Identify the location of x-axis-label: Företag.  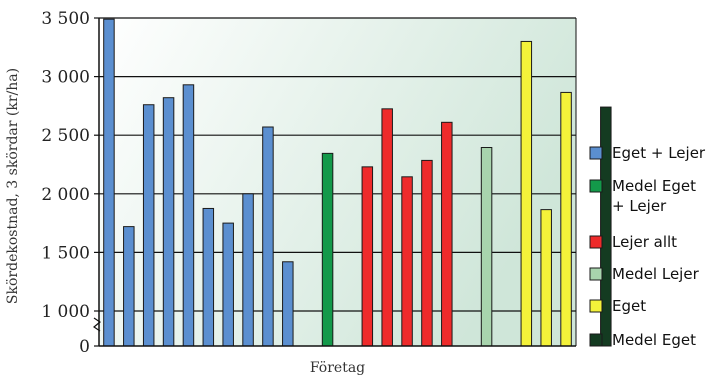
(337, 368).